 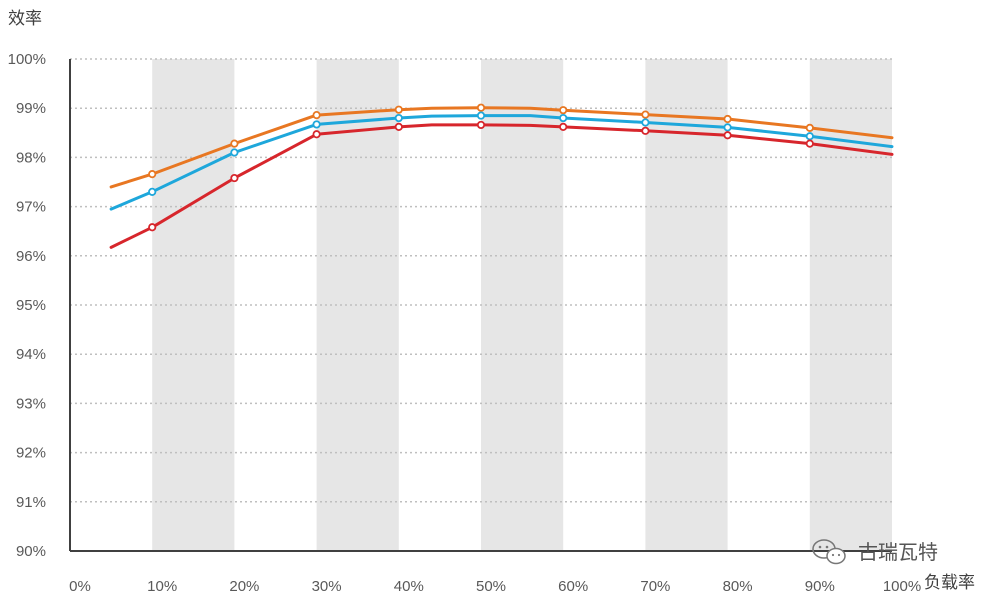 I want to click on x-tick-label: 80%, so click(x=738, y=586).